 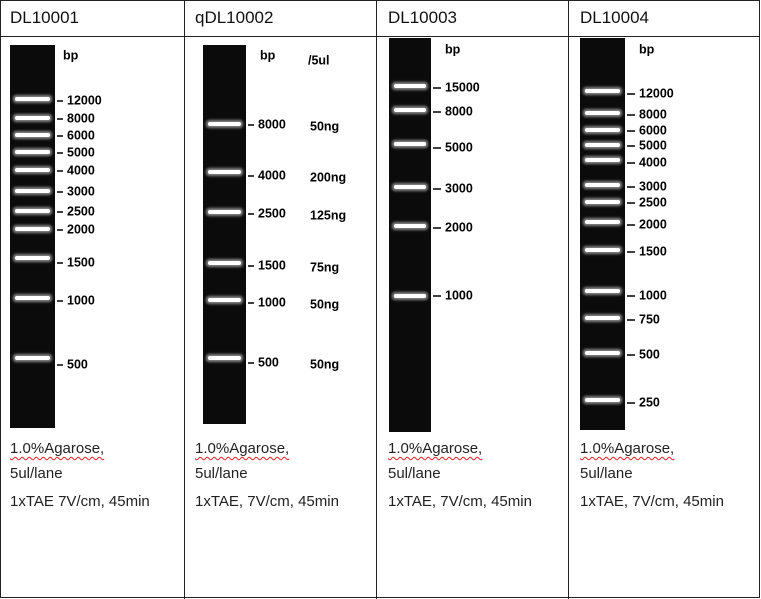 I want to click on band-amount: 200ng, so click(x=328, y=177).